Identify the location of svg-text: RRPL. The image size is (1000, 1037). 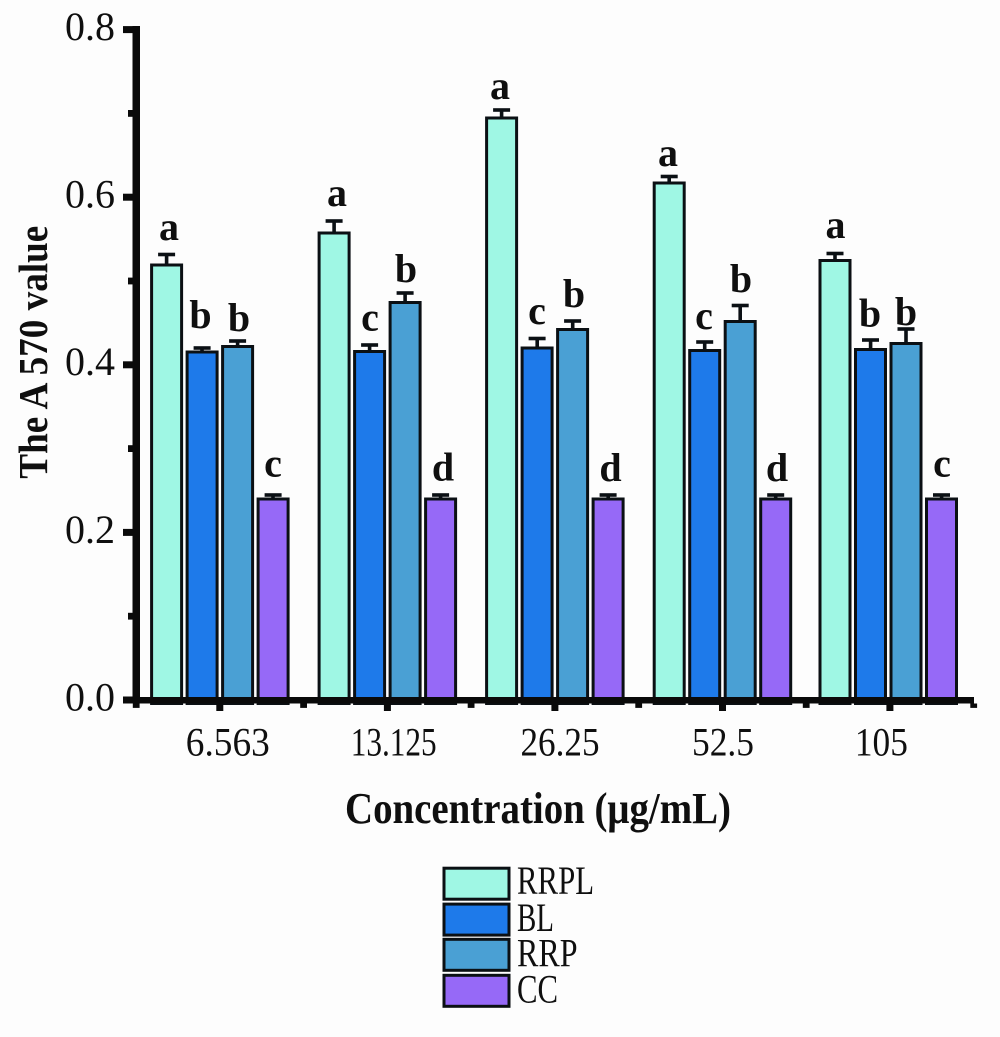
(555, 880).